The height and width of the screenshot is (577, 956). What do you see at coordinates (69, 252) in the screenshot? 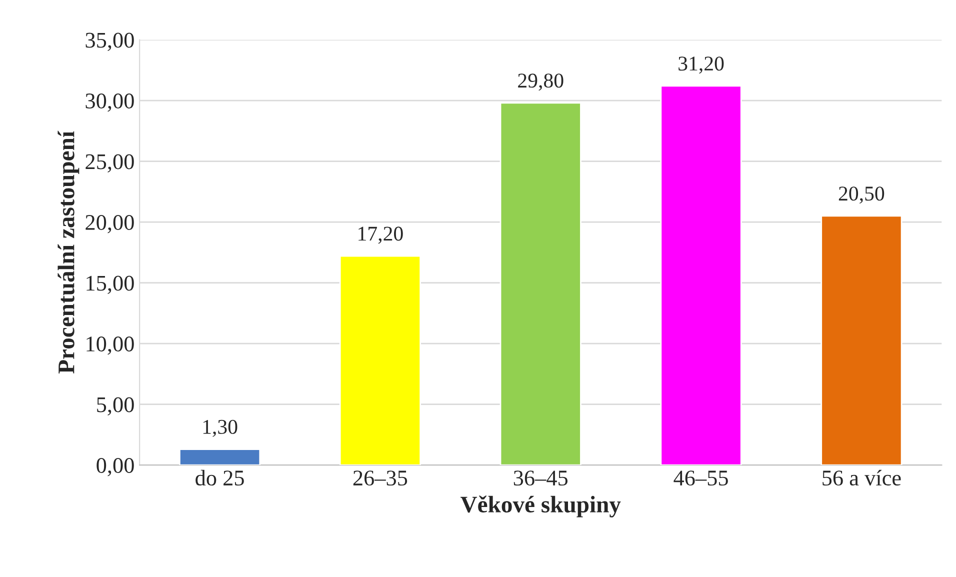
I see `y-axis-title: Procentuální zastoupení` at bounding box center [69, 252].